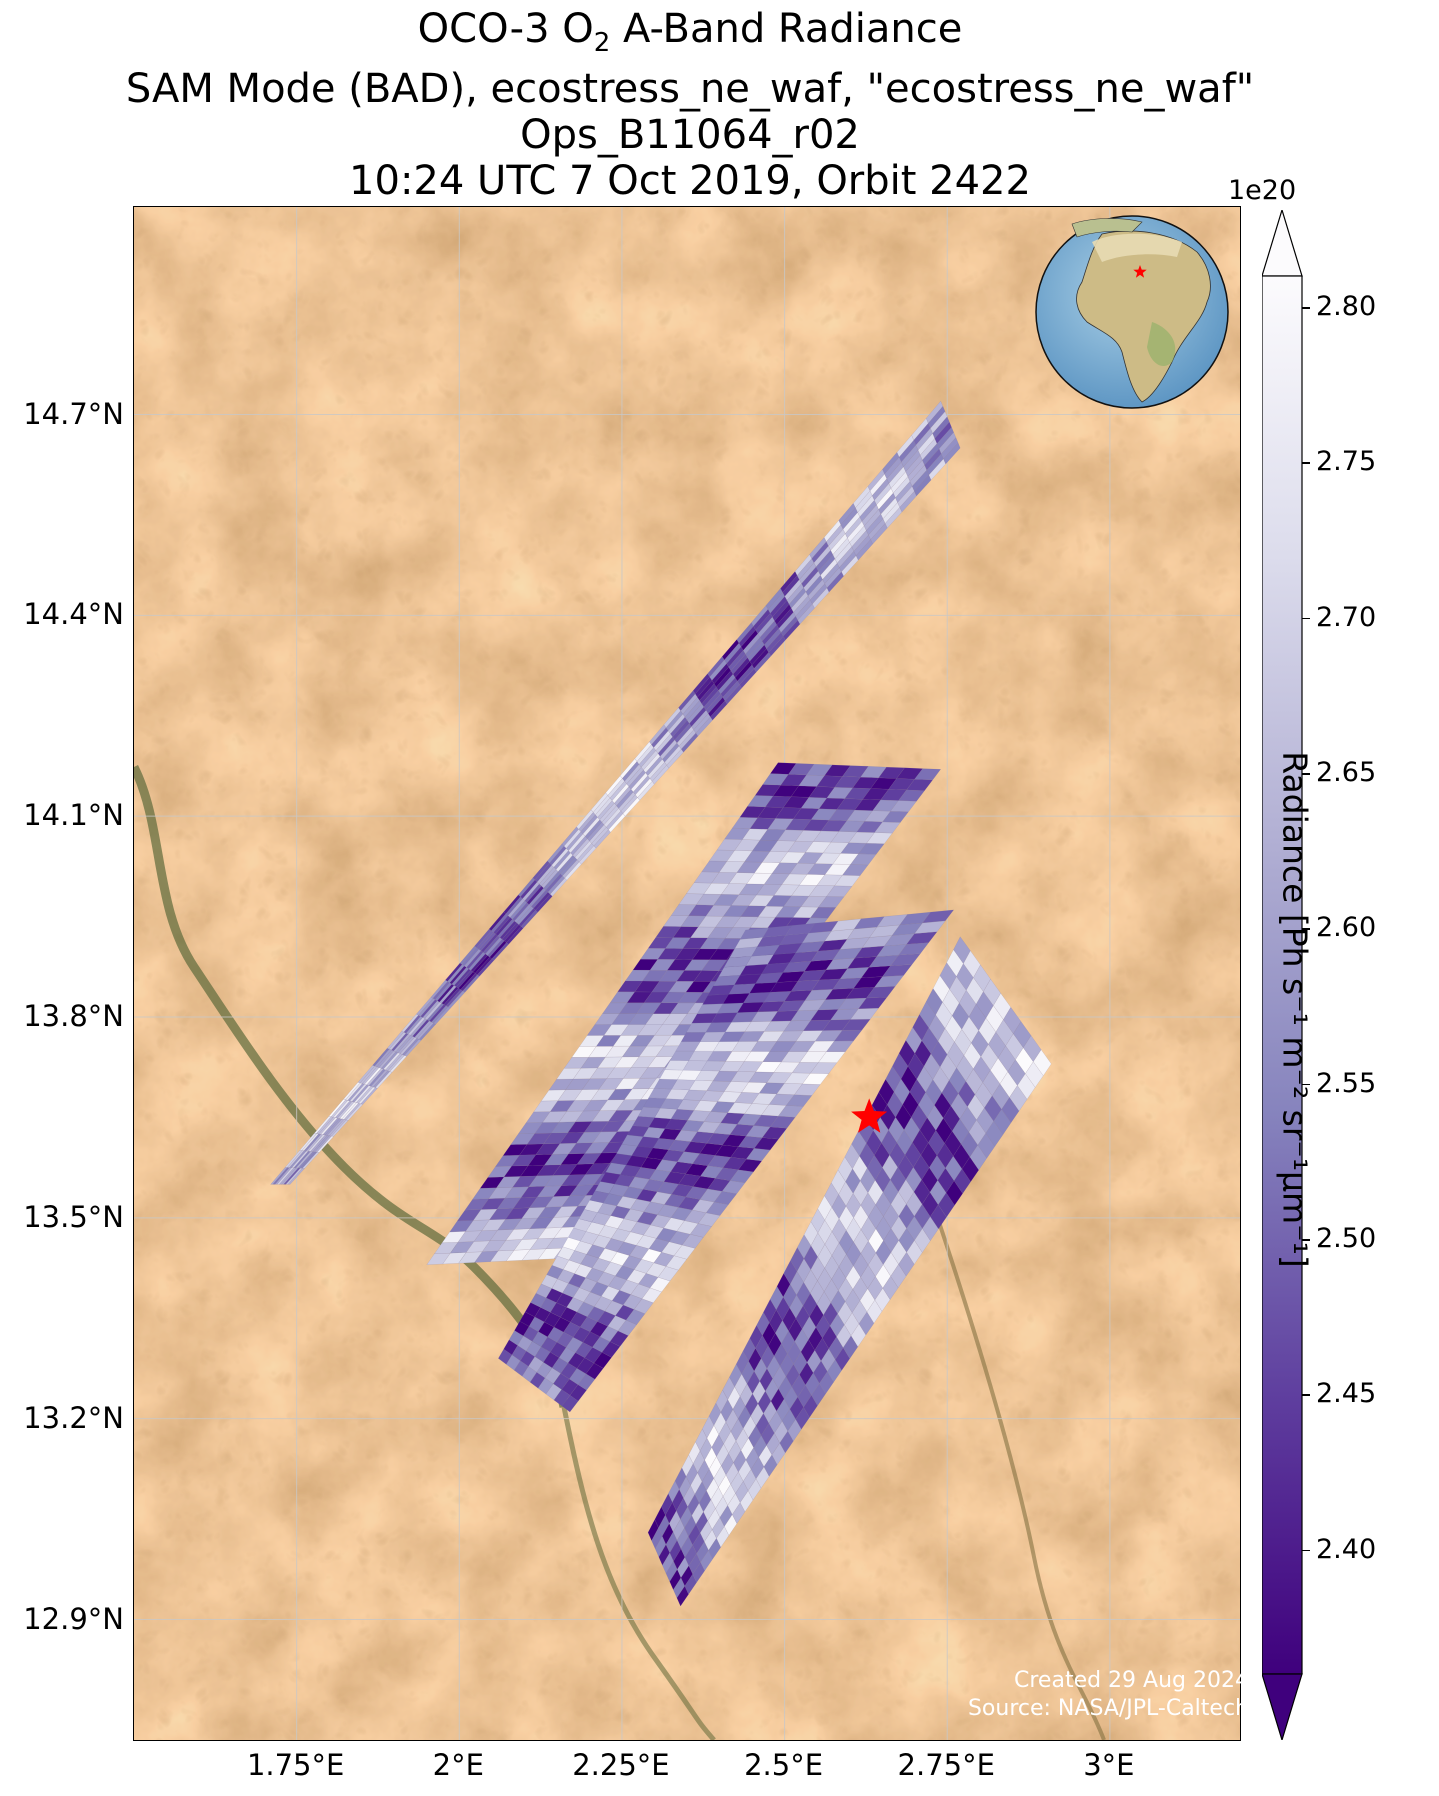 Image resolution: width=1439 pixels, height=1796 pixels. What do you see at coordinates (1282, 1706) in the screenshot?
I see `colorbar-extend-min` at bounding box center [1282, 1706].